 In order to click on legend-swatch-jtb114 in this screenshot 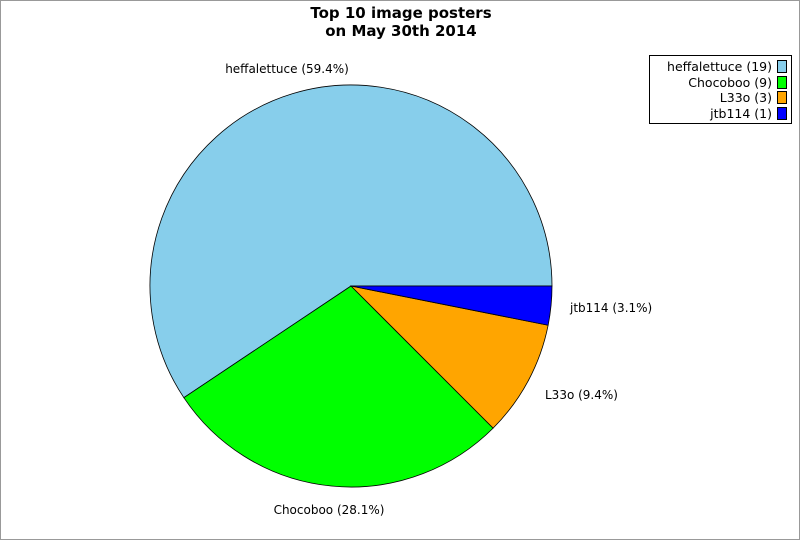, I will do `click(782, 113)`.